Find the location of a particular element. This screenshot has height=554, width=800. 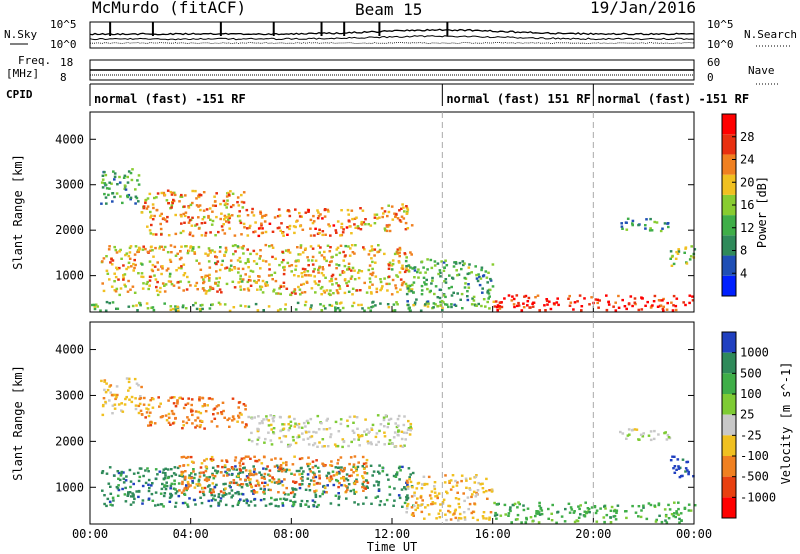

colorbar-tick-label: -1000 is located at coordinates (758, 497).